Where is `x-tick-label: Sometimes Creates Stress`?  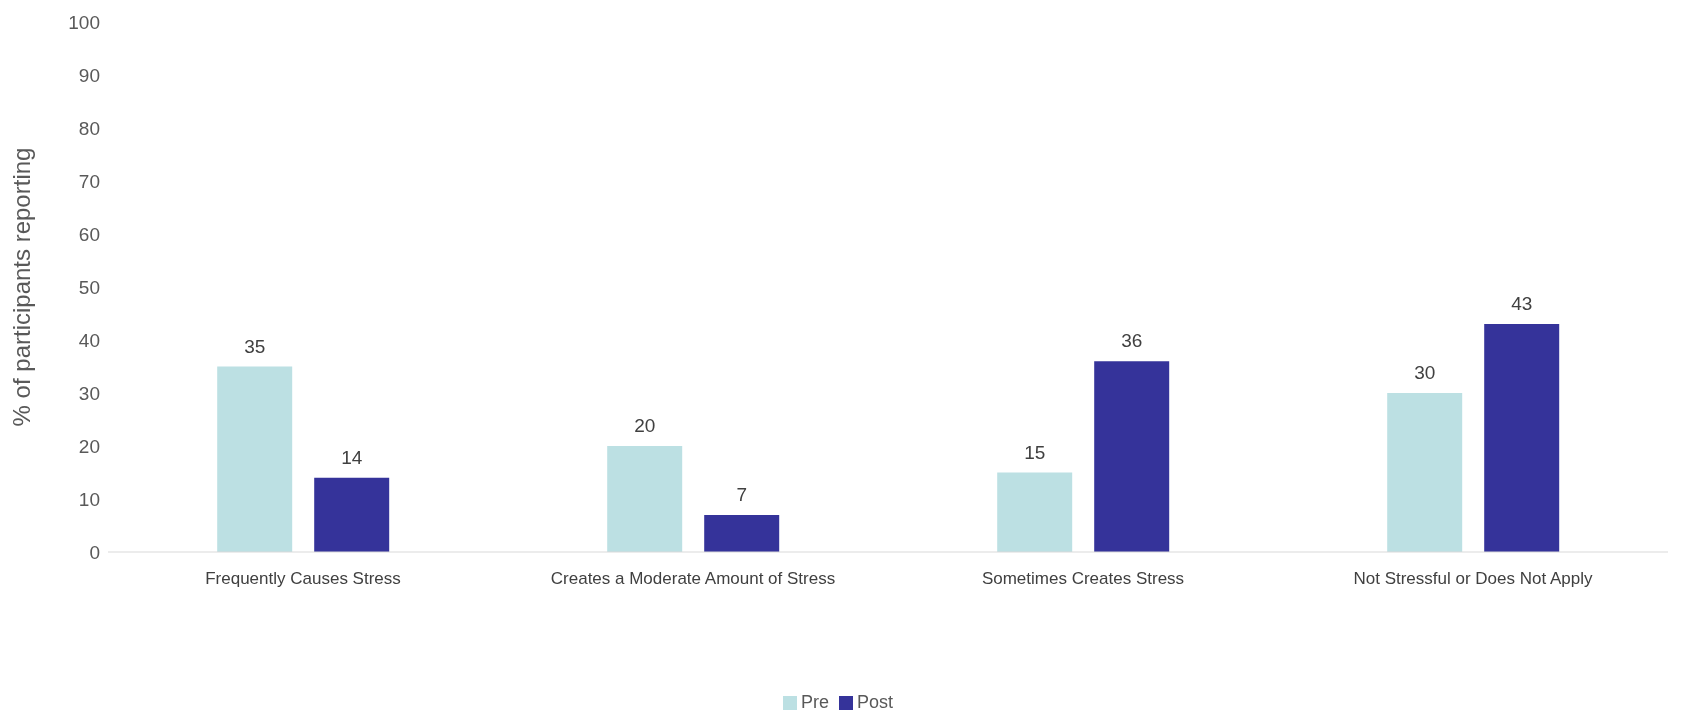
x-tick-label: Sometimes Creates Stress is located at coordinates (1083, 579).